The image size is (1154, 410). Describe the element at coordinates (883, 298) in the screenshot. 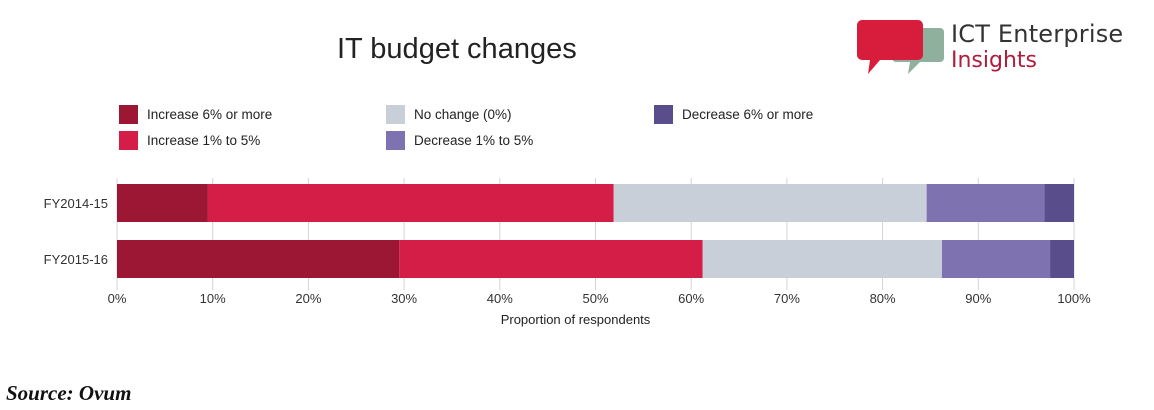

I see `x-tick-label: 80%` at that location.